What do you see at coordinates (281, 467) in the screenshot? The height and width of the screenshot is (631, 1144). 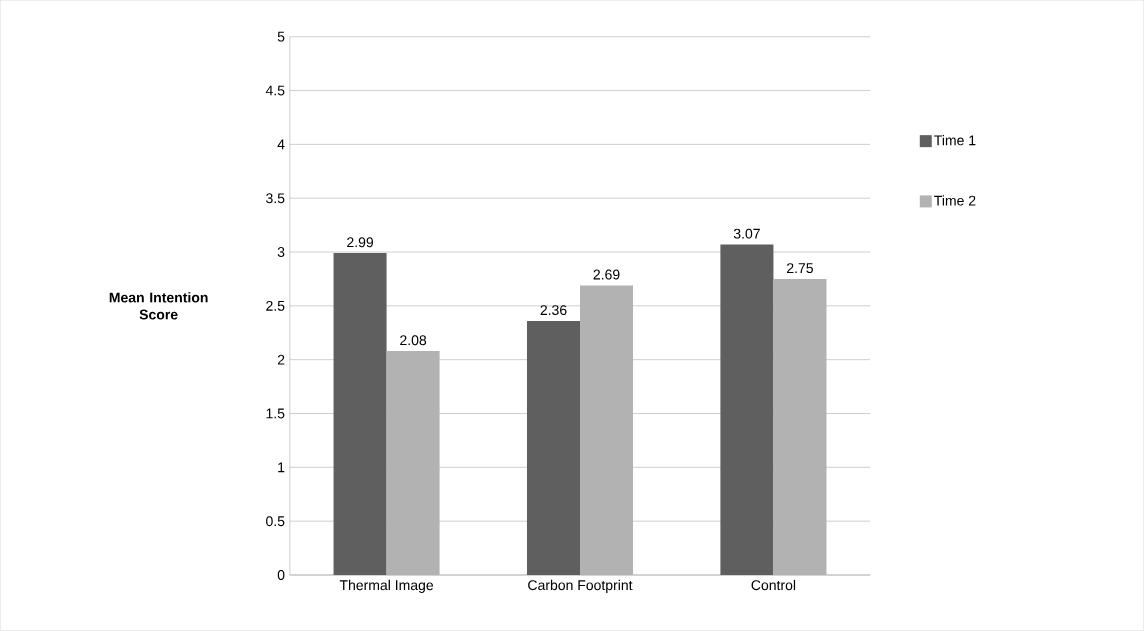 I see `y-tick-label: 1` at bounding box center [281, 467].